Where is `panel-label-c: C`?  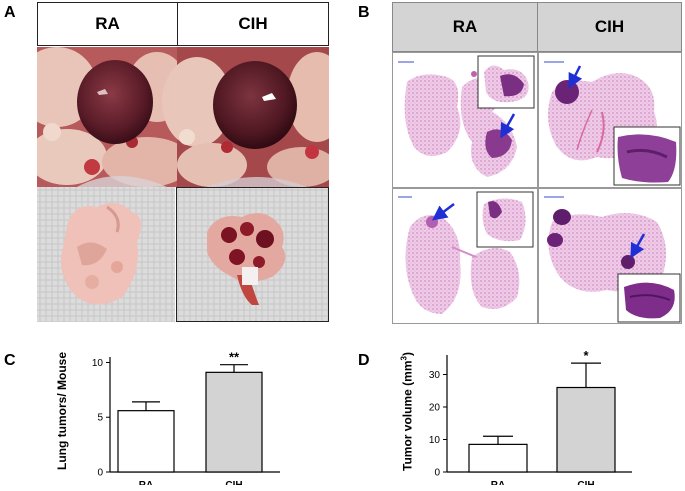
panel-label-c: C is located at coordinates (10, 360).